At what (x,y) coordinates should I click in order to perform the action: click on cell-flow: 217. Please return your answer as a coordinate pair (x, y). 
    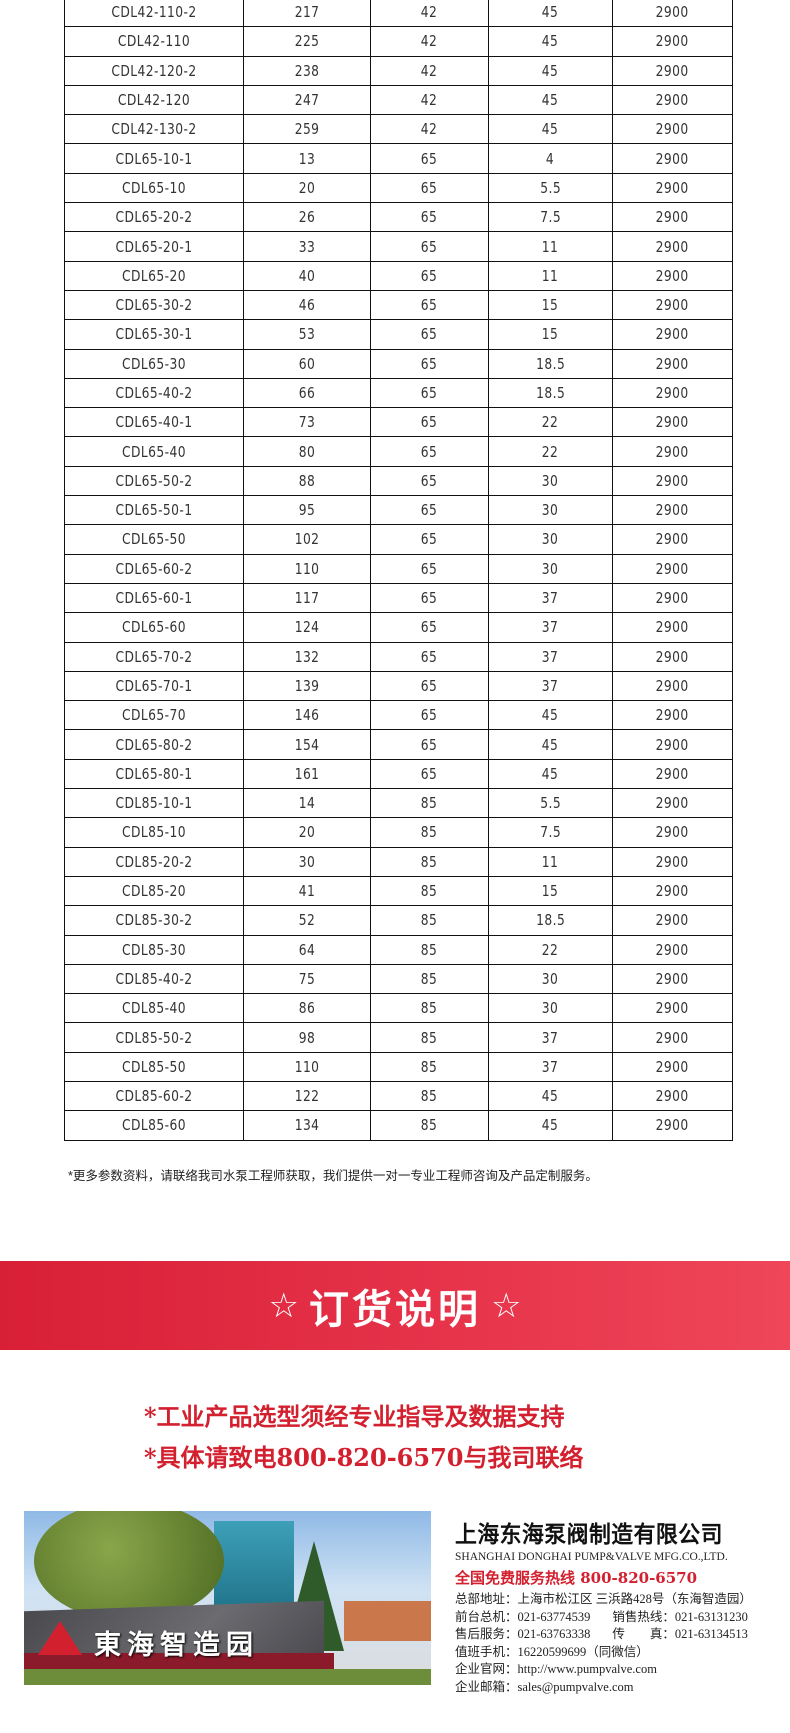
    Looking at the image, I should click on (307, 14).